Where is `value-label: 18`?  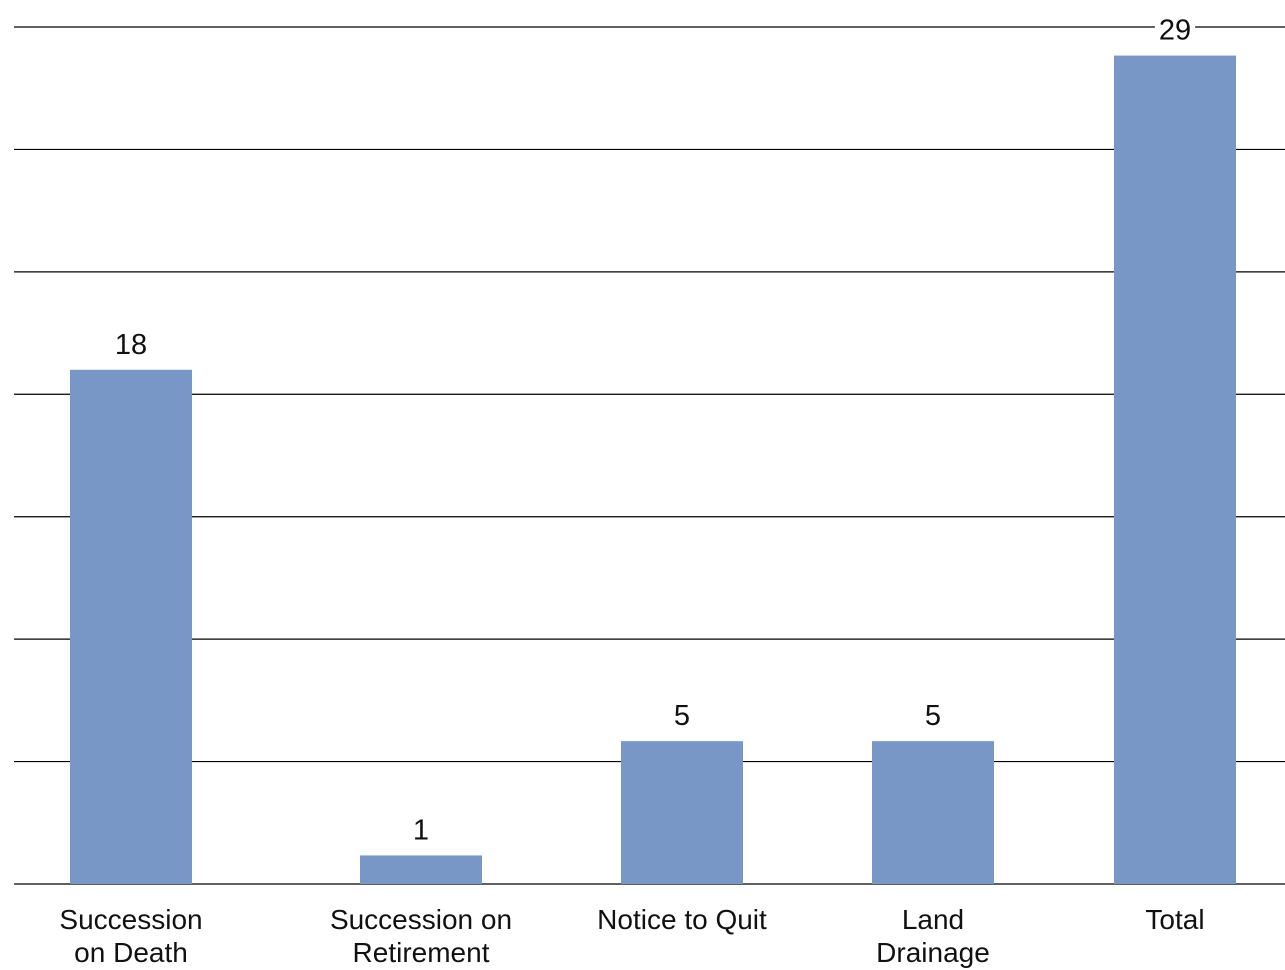 value-label: 18 is located at coordinates (131, 345).